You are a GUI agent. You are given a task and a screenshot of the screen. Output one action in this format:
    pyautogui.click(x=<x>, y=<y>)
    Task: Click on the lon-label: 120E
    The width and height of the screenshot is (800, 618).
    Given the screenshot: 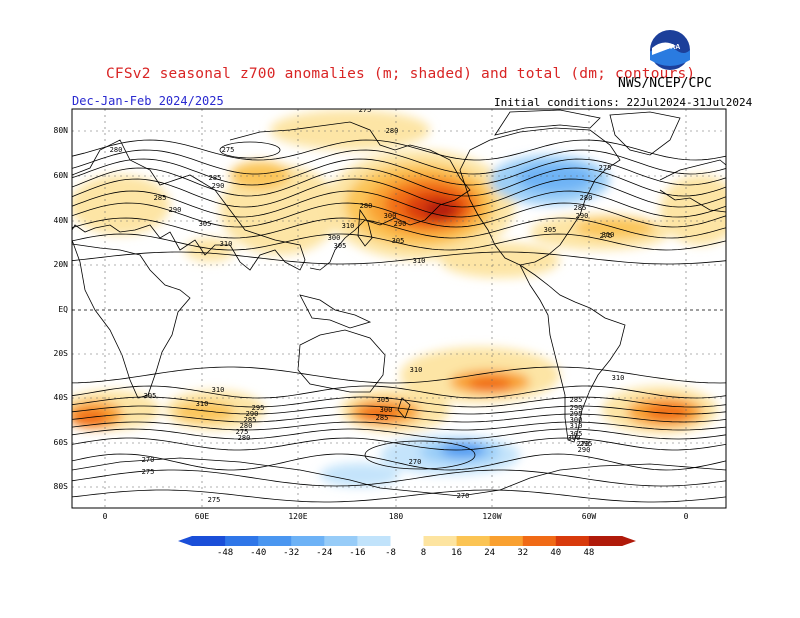 What is the action you would take?
    pyautogui.click(x=298, y=516)
    